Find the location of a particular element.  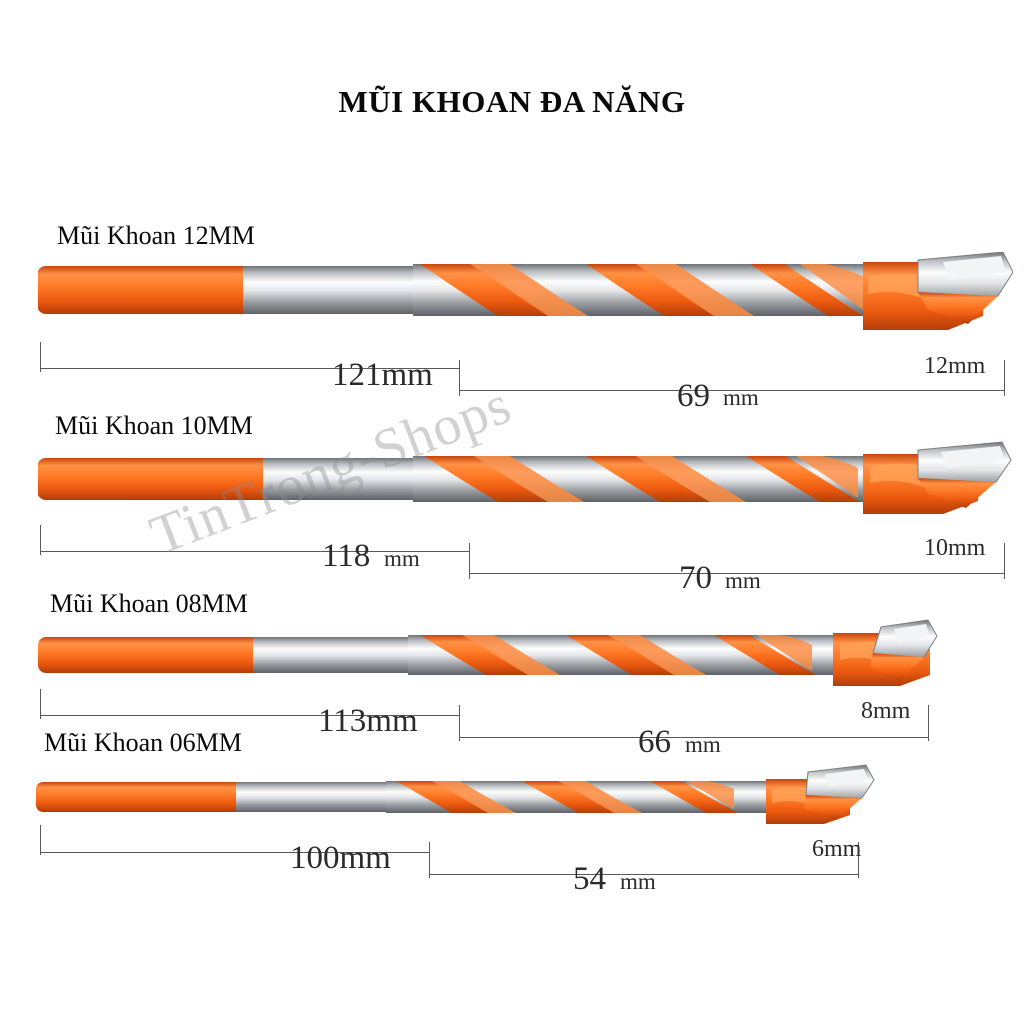

dim-06-flute-unit: mm is located at coordinates (638, 881).